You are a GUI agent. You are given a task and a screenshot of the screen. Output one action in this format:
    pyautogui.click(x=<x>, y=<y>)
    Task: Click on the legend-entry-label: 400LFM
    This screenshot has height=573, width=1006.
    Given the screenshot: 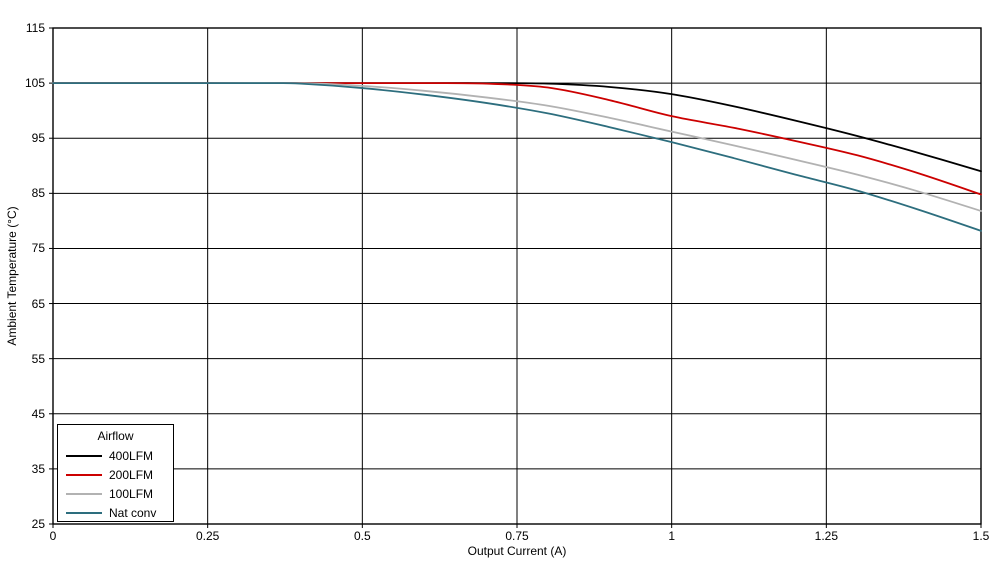 What is the action you would take?
    pyautogui.click(x=131, y=455)
    